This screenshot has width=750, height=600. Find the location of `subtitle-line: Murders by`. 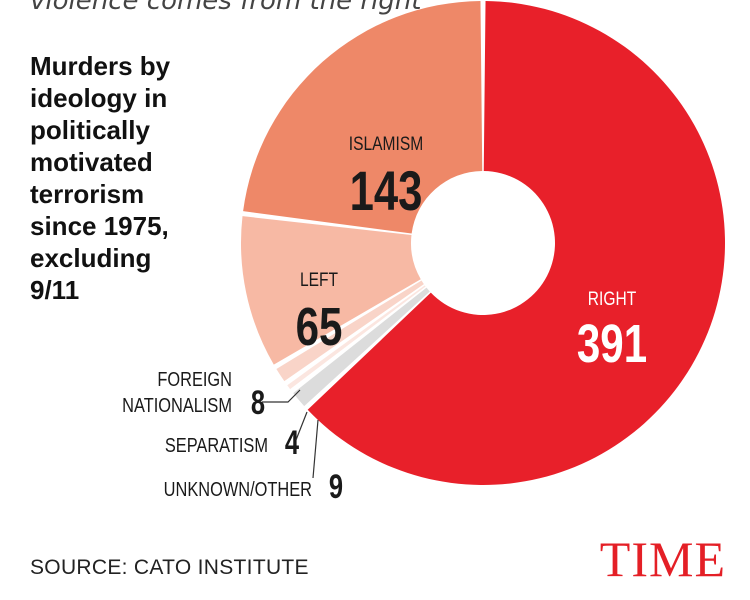

subtitle-line: Murders by is located at coordinates (100, 66).